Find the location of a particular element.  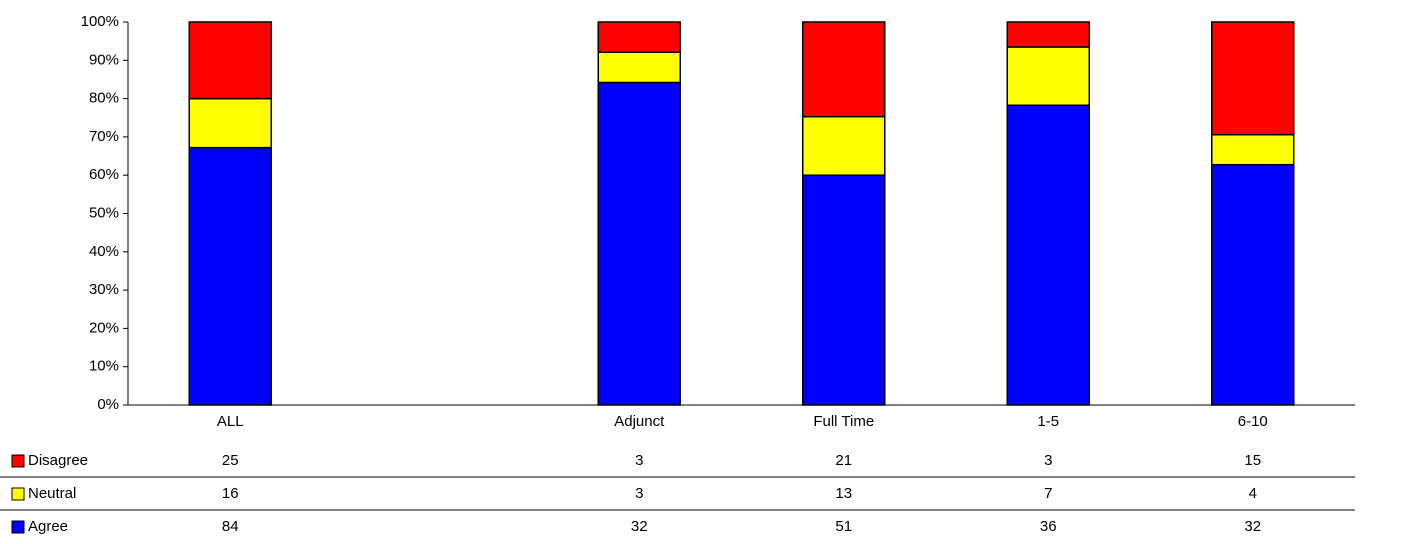

table-value: 7 is located at coordinates (1048, 493).